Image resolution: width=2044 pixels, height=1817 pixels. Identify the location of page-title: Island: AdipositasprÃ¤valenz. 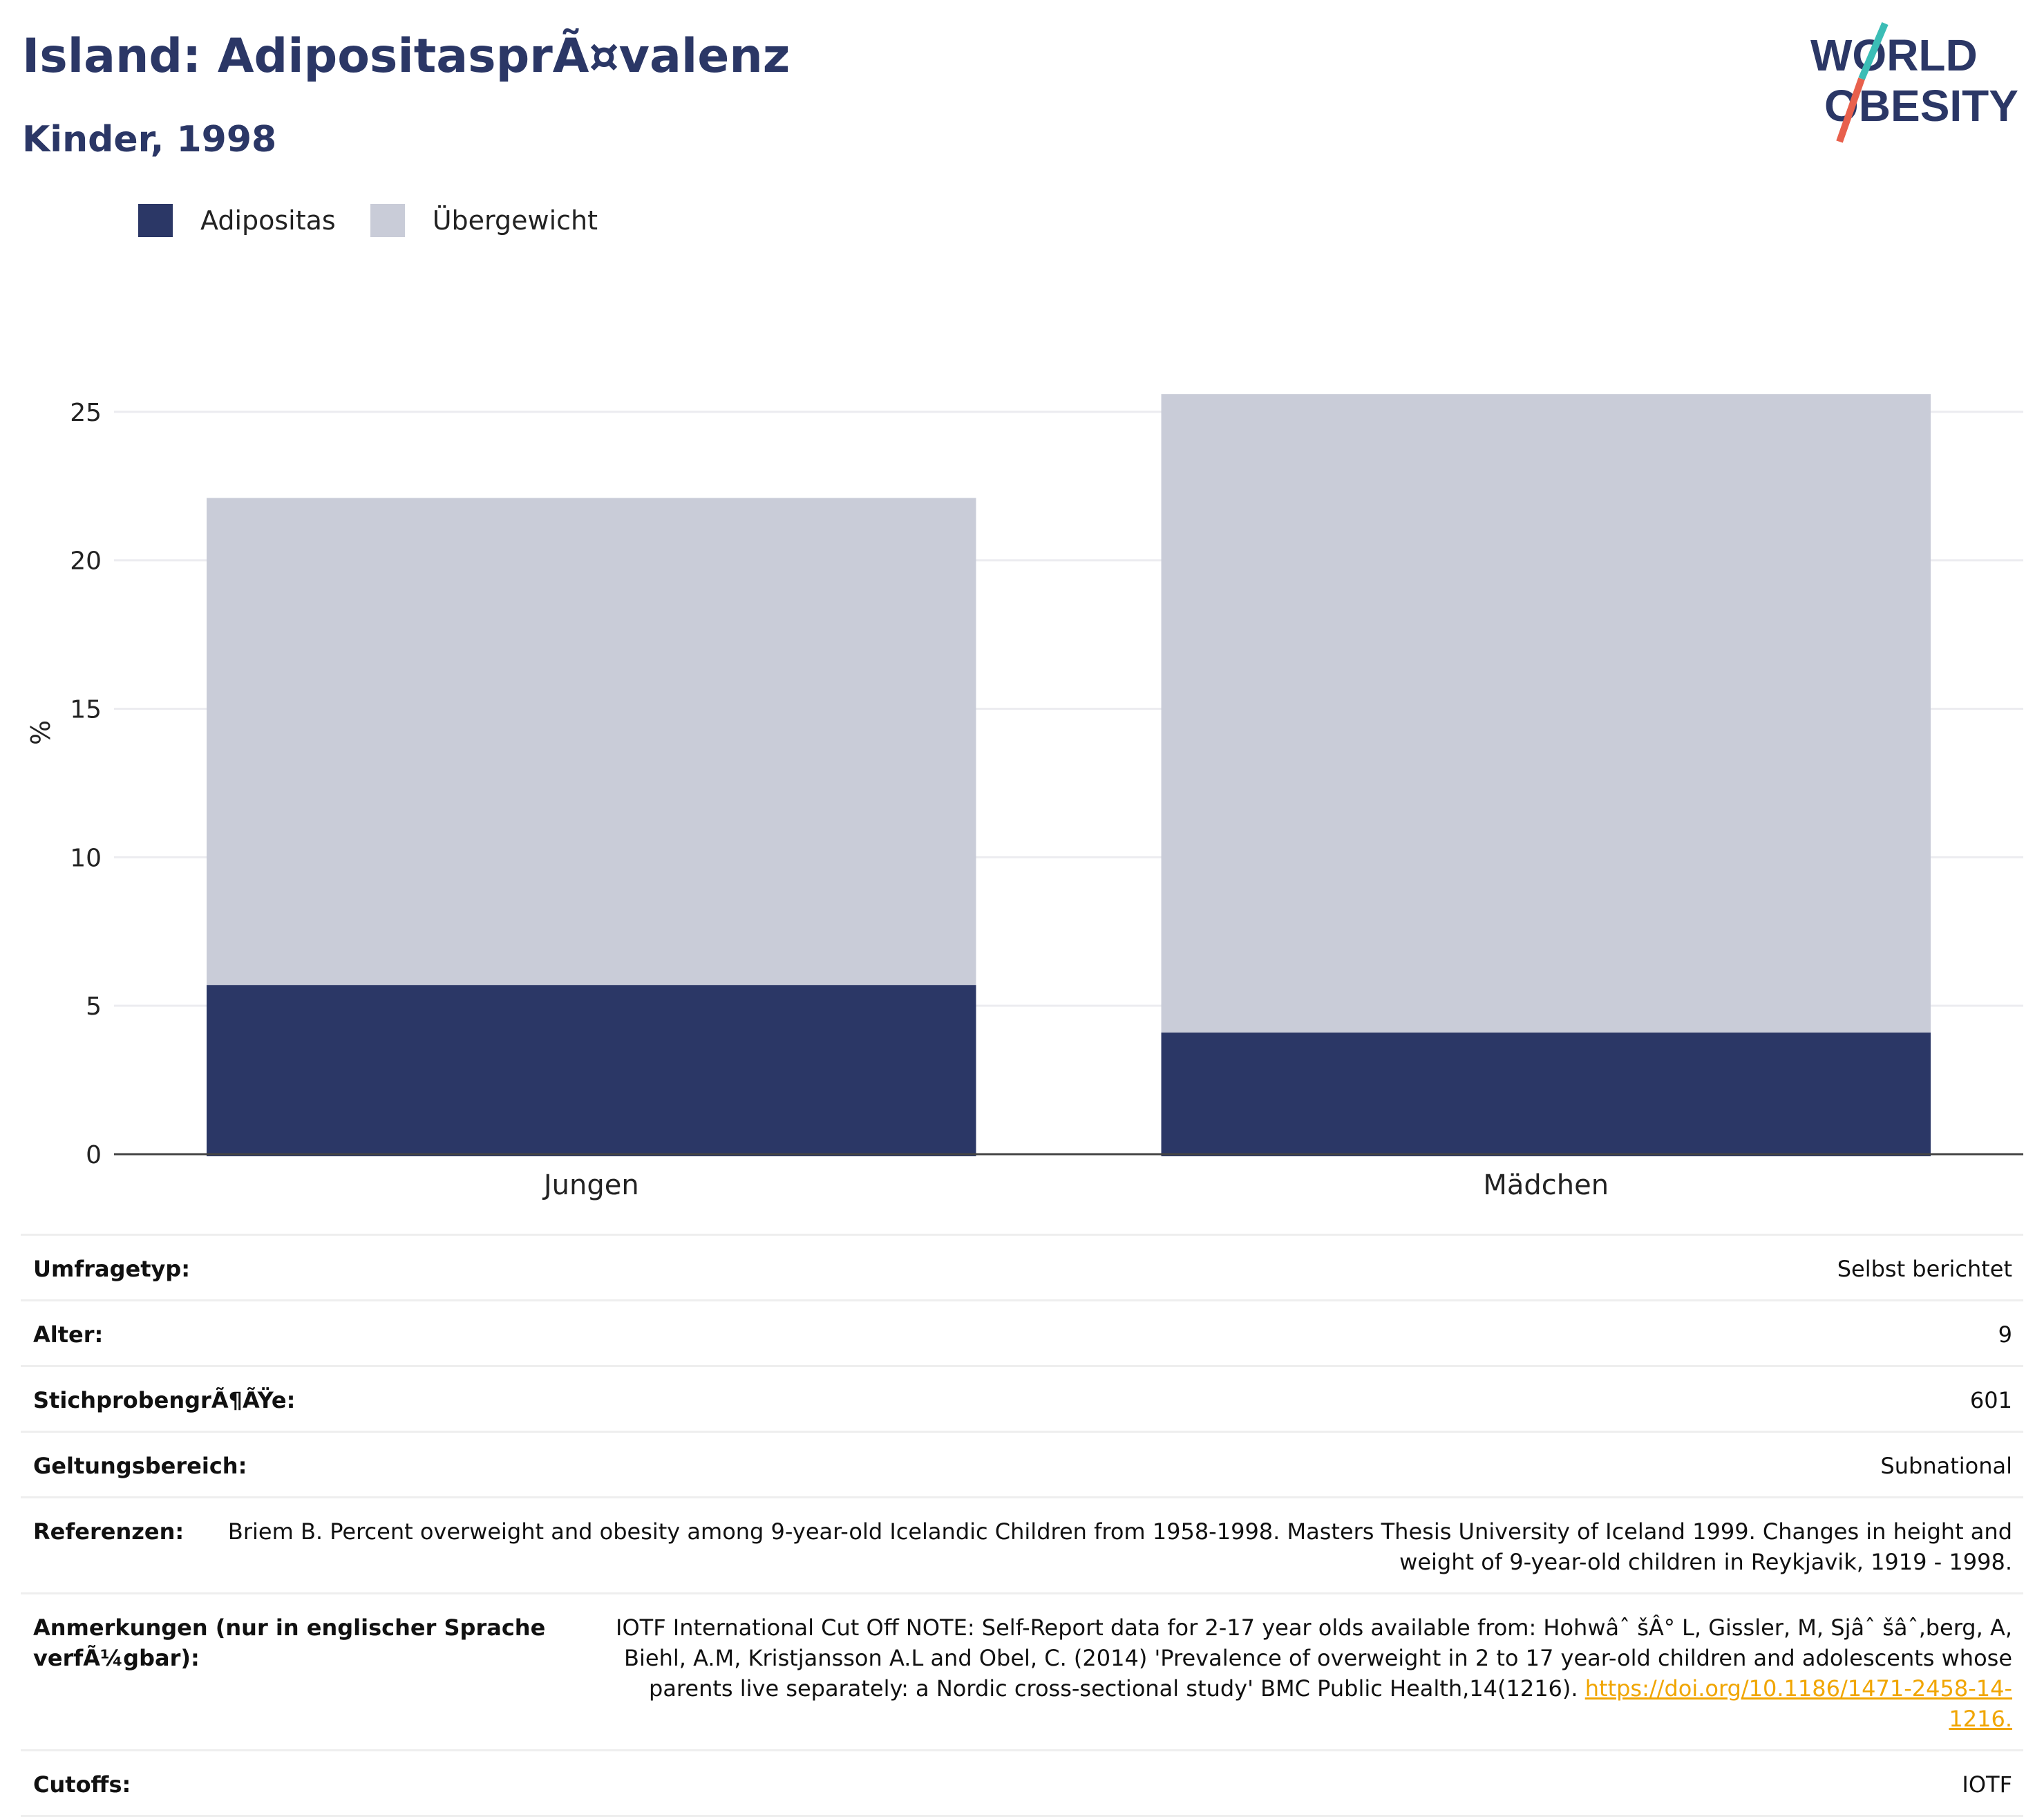
(407, 56).